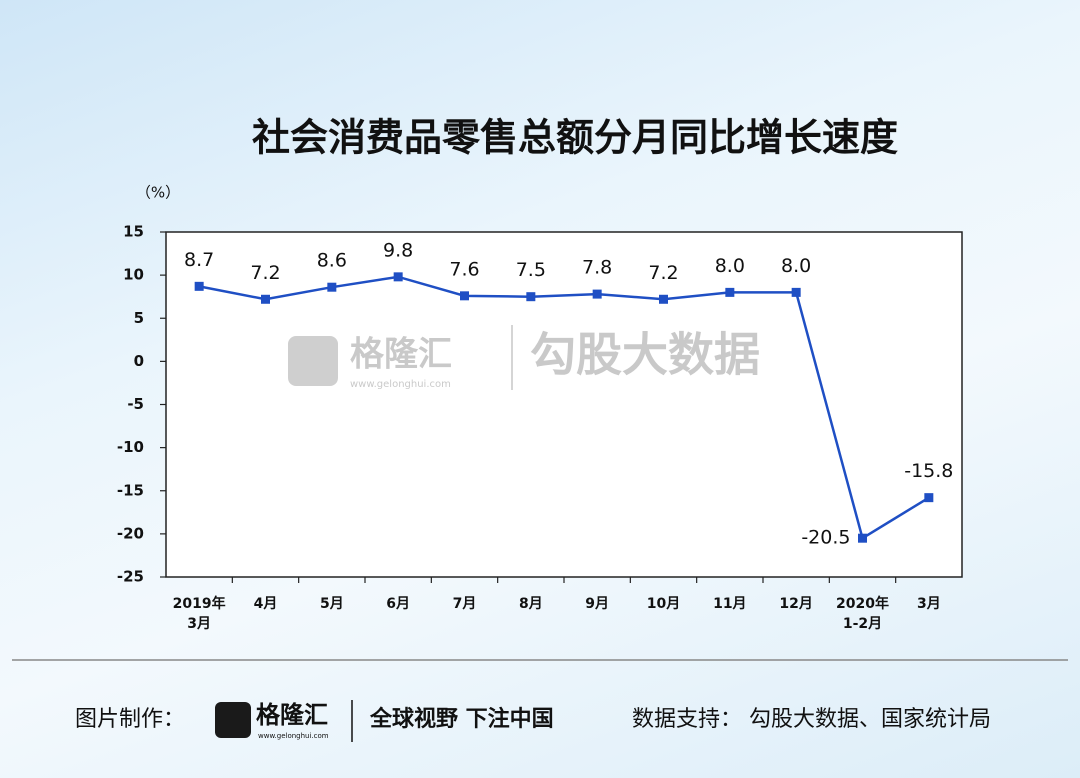  What do you see at coordinates (313, 361) in the screenshot?
I see `watermark-logo` at bounding box center [313, 361].